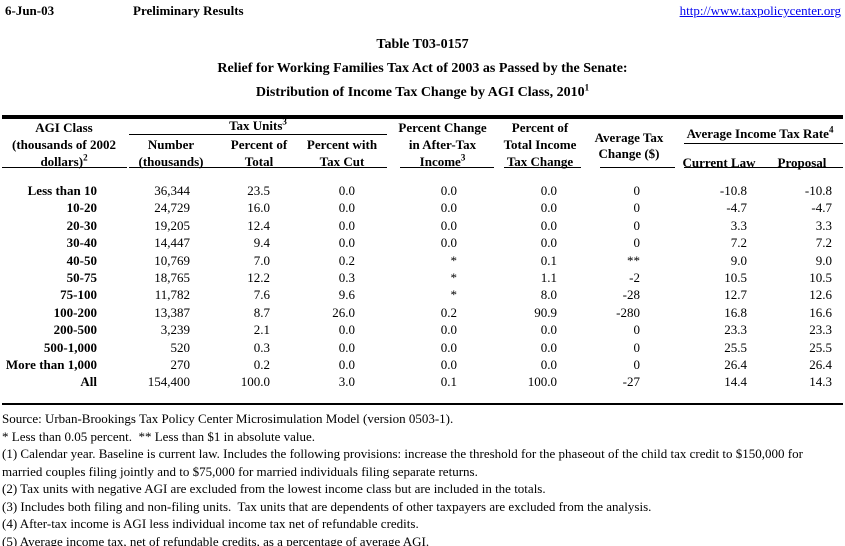 The image size is (845, 546). I want to click on table-row: More than 1,000 270 0.2 0.0 0.0 0.0 0 26.4 26.4, so click(422, 364).